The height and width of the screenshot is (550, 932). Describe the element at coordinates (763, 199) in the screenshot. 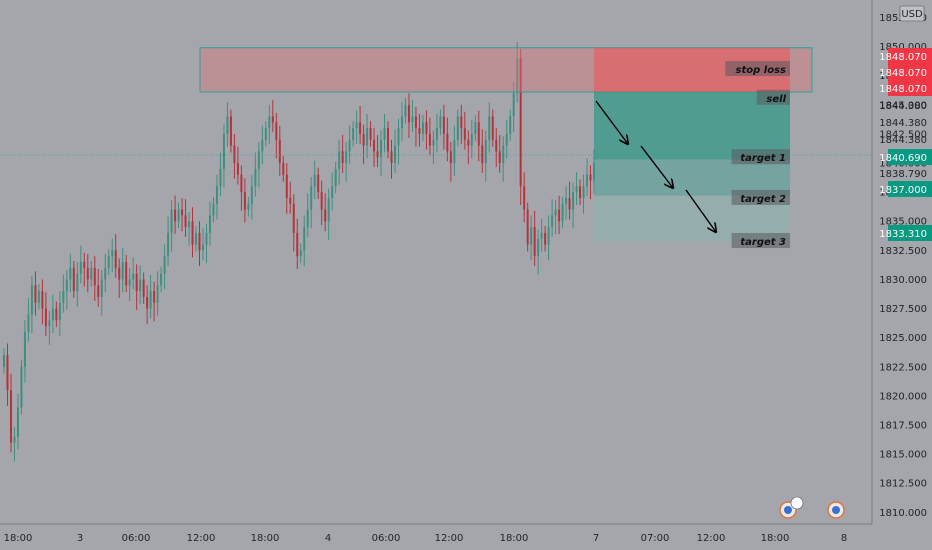

I see `annotation-target-2: target 2` at that location.